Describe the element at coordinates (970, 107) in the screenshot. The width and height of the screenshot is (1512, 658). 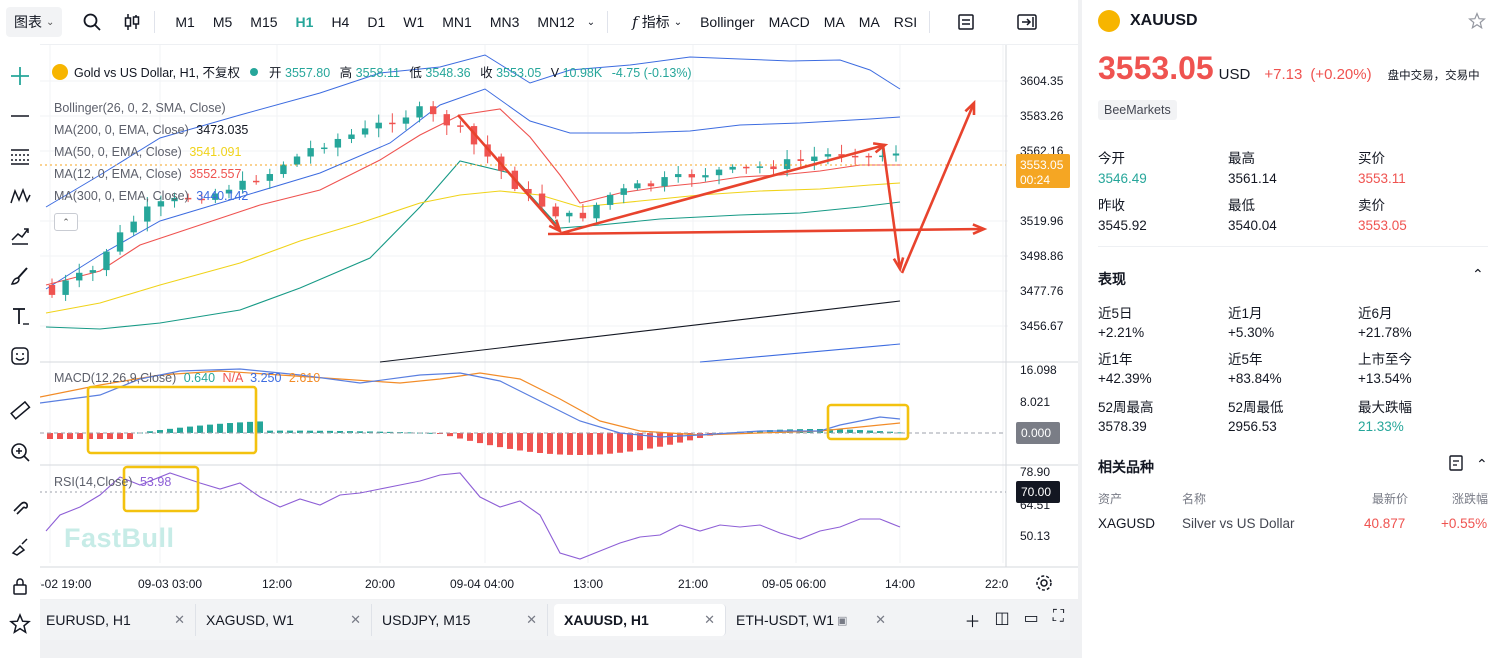
I see `annotation-arrow-rebound-head` at that location.